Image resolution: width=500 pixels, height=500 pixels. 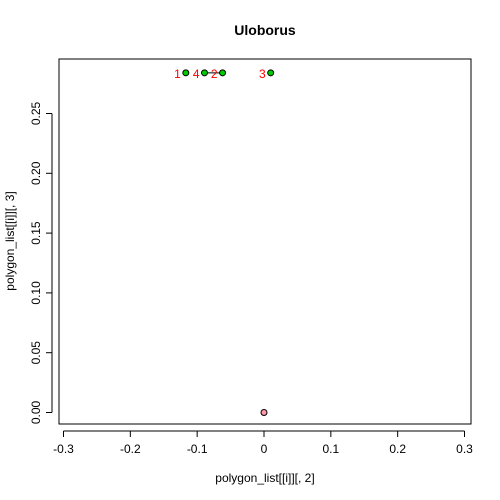 What do you see at coordinates (197, 449) in the screenshot?
I see `x-tick-label: -0.1` at bounding box center [197, 449].